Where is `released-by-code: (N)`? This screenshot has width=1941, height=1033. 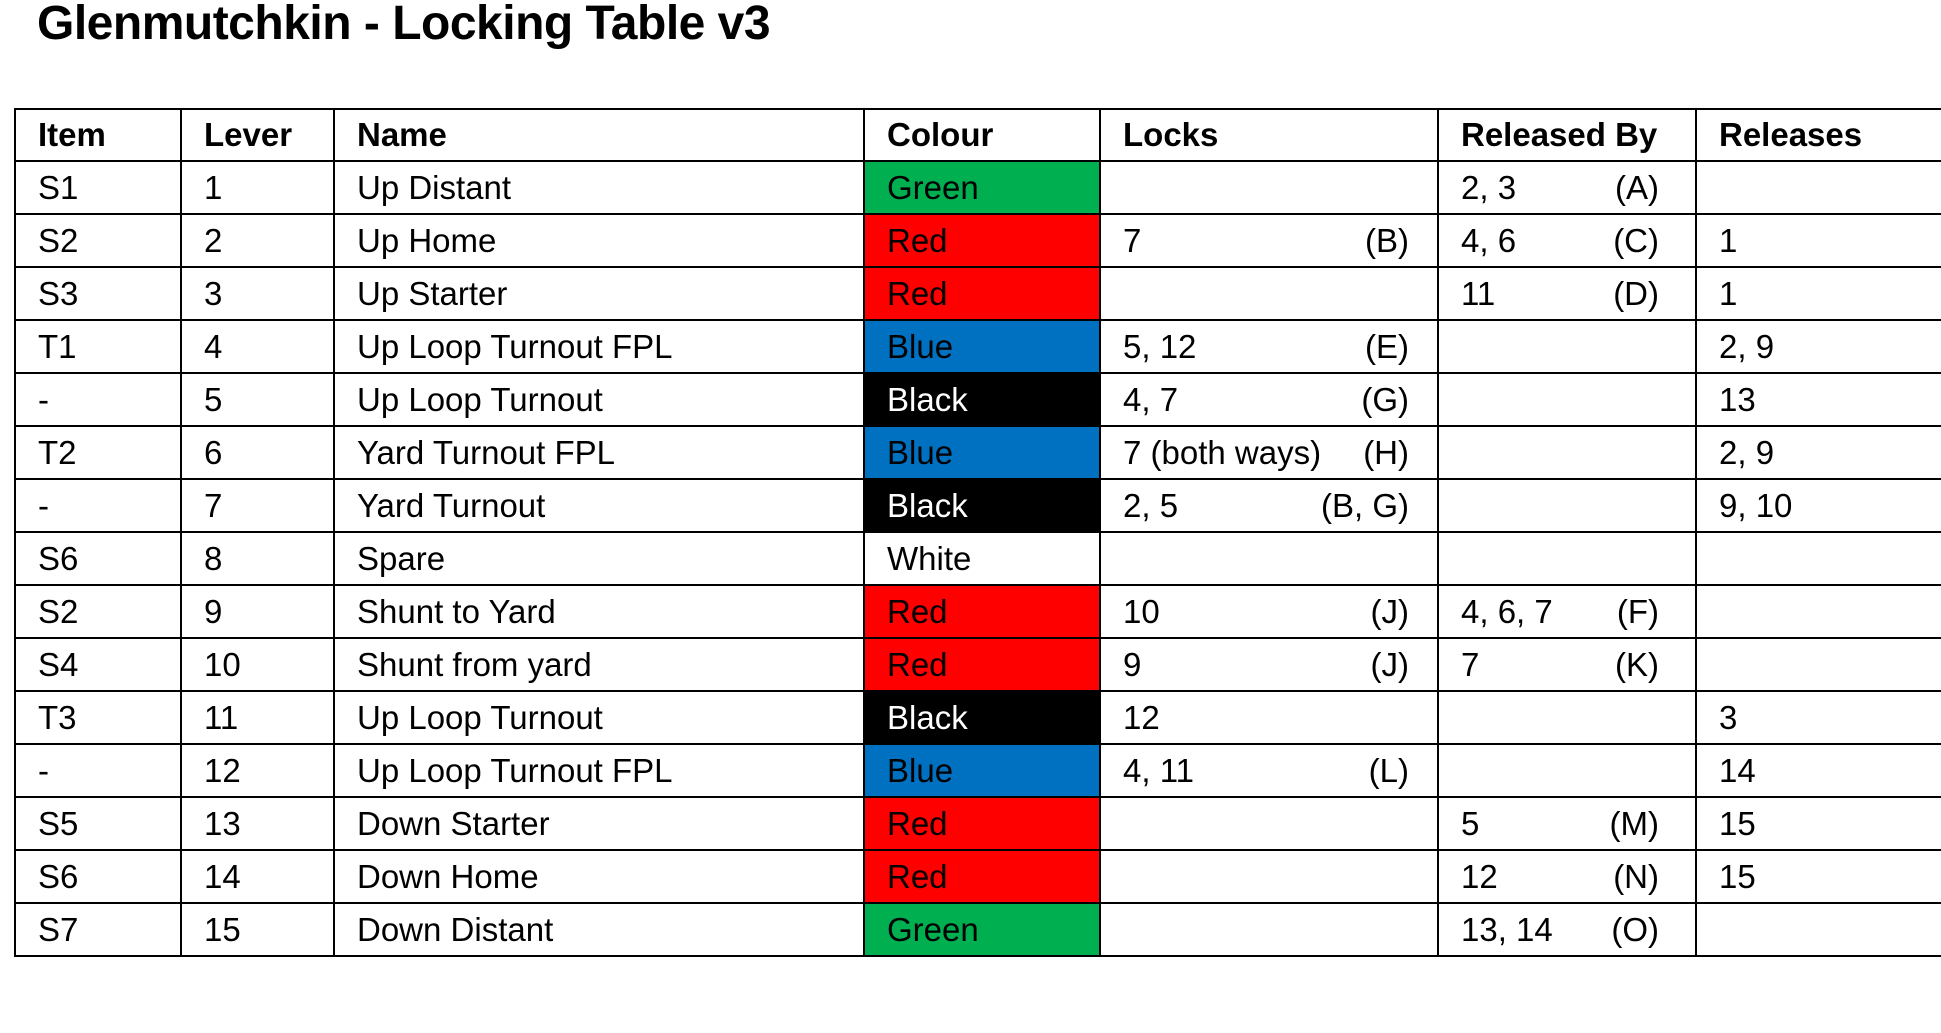
released-by-code: (N) is located at coordinates (1636, 876).